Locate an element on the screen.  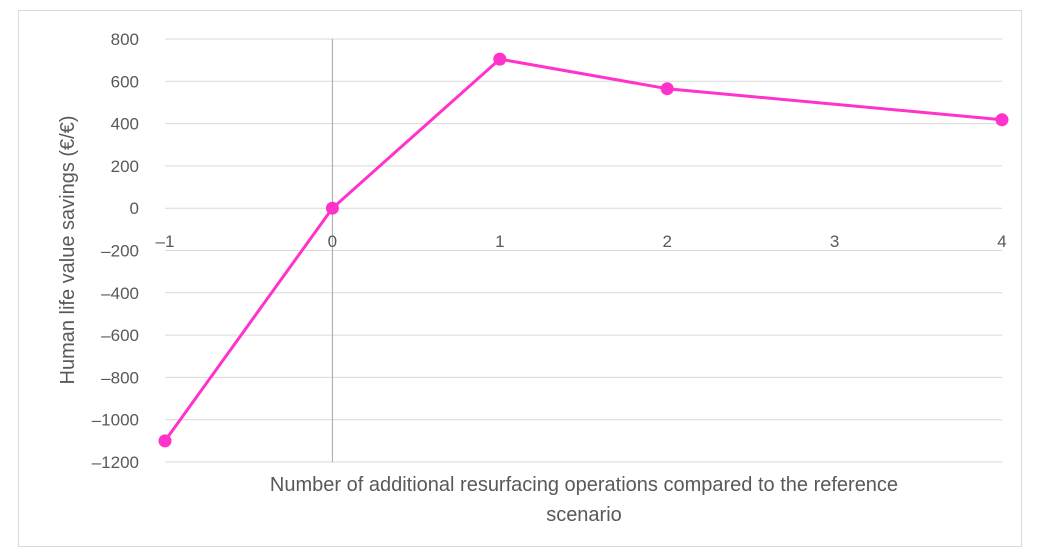
y-tick-label: 0 is located at coordinates (134, 208).